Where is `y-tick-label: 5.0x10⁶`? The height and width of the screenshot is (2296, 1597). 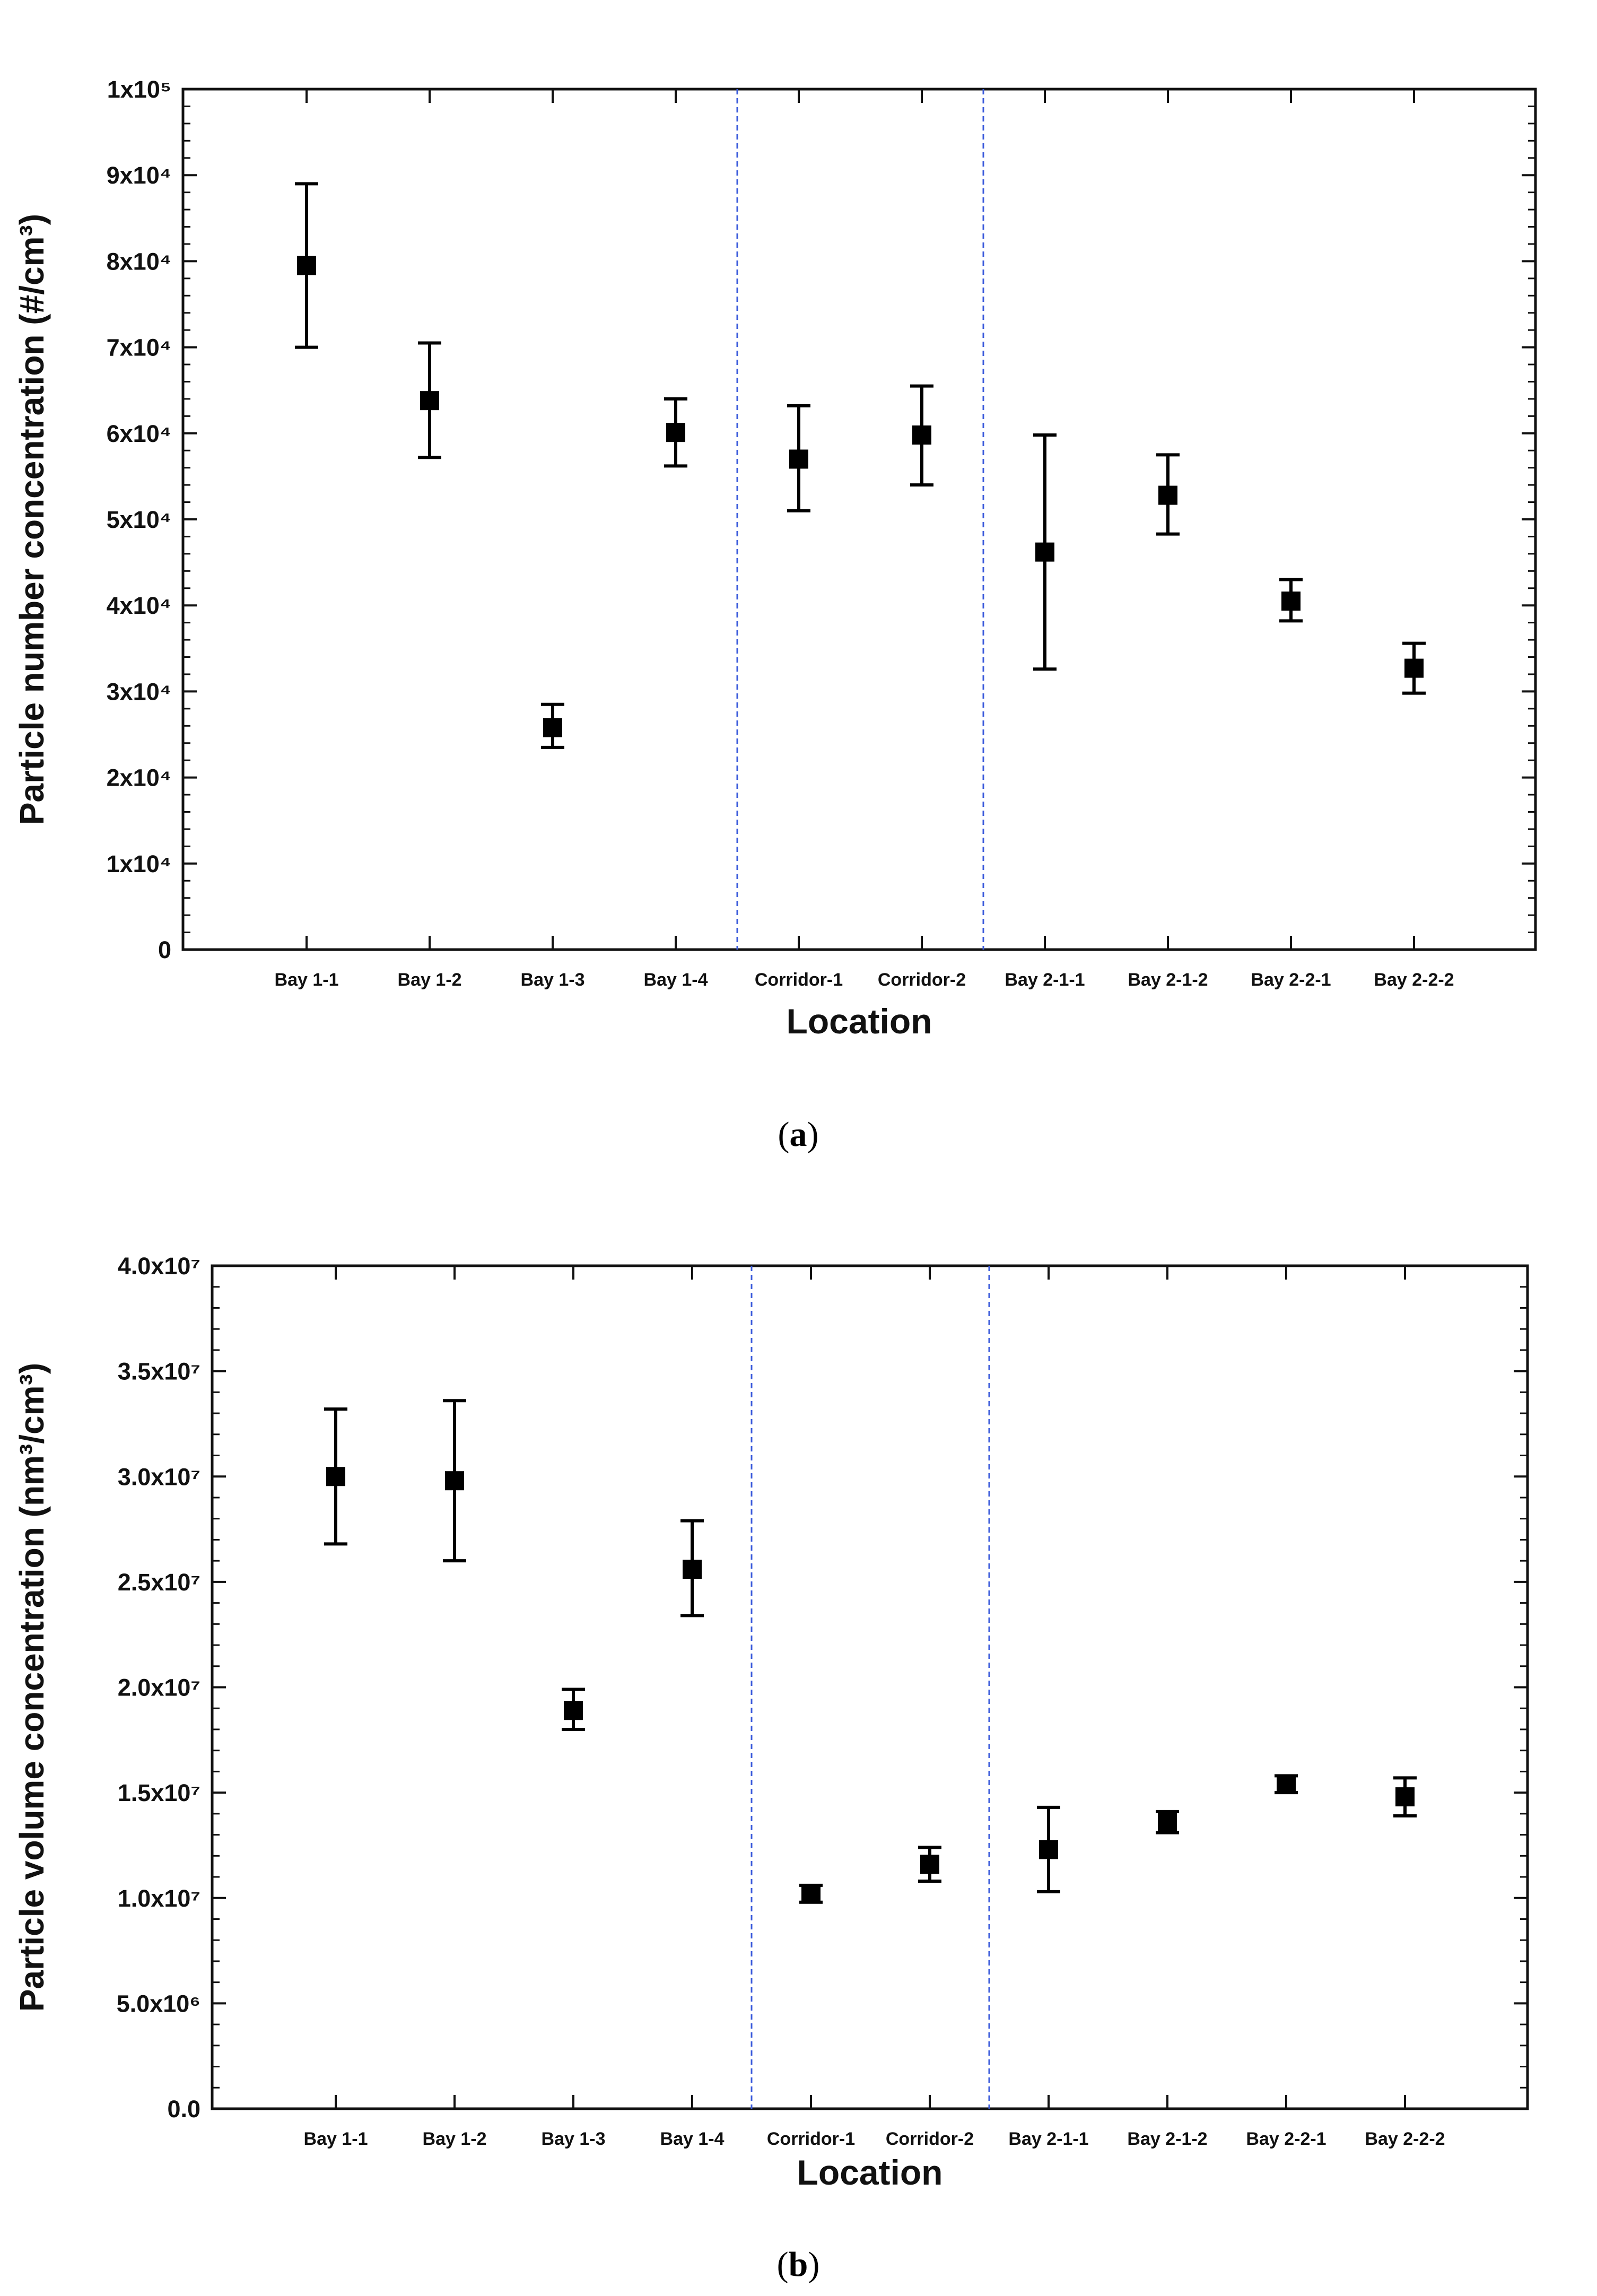
y-tick-label: 5.0x10⁶ is located at coordinates (158, 2004).